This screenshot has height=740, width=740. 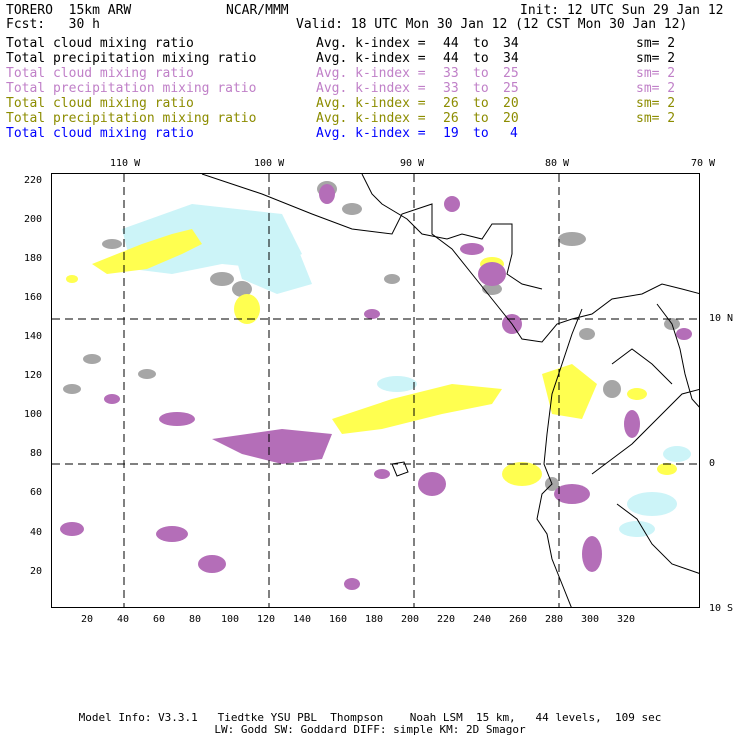 What do you see at coordinates (338, 619) in the screenshot?
I see `x-tick-label: 160` at bounding box center [338, 619].